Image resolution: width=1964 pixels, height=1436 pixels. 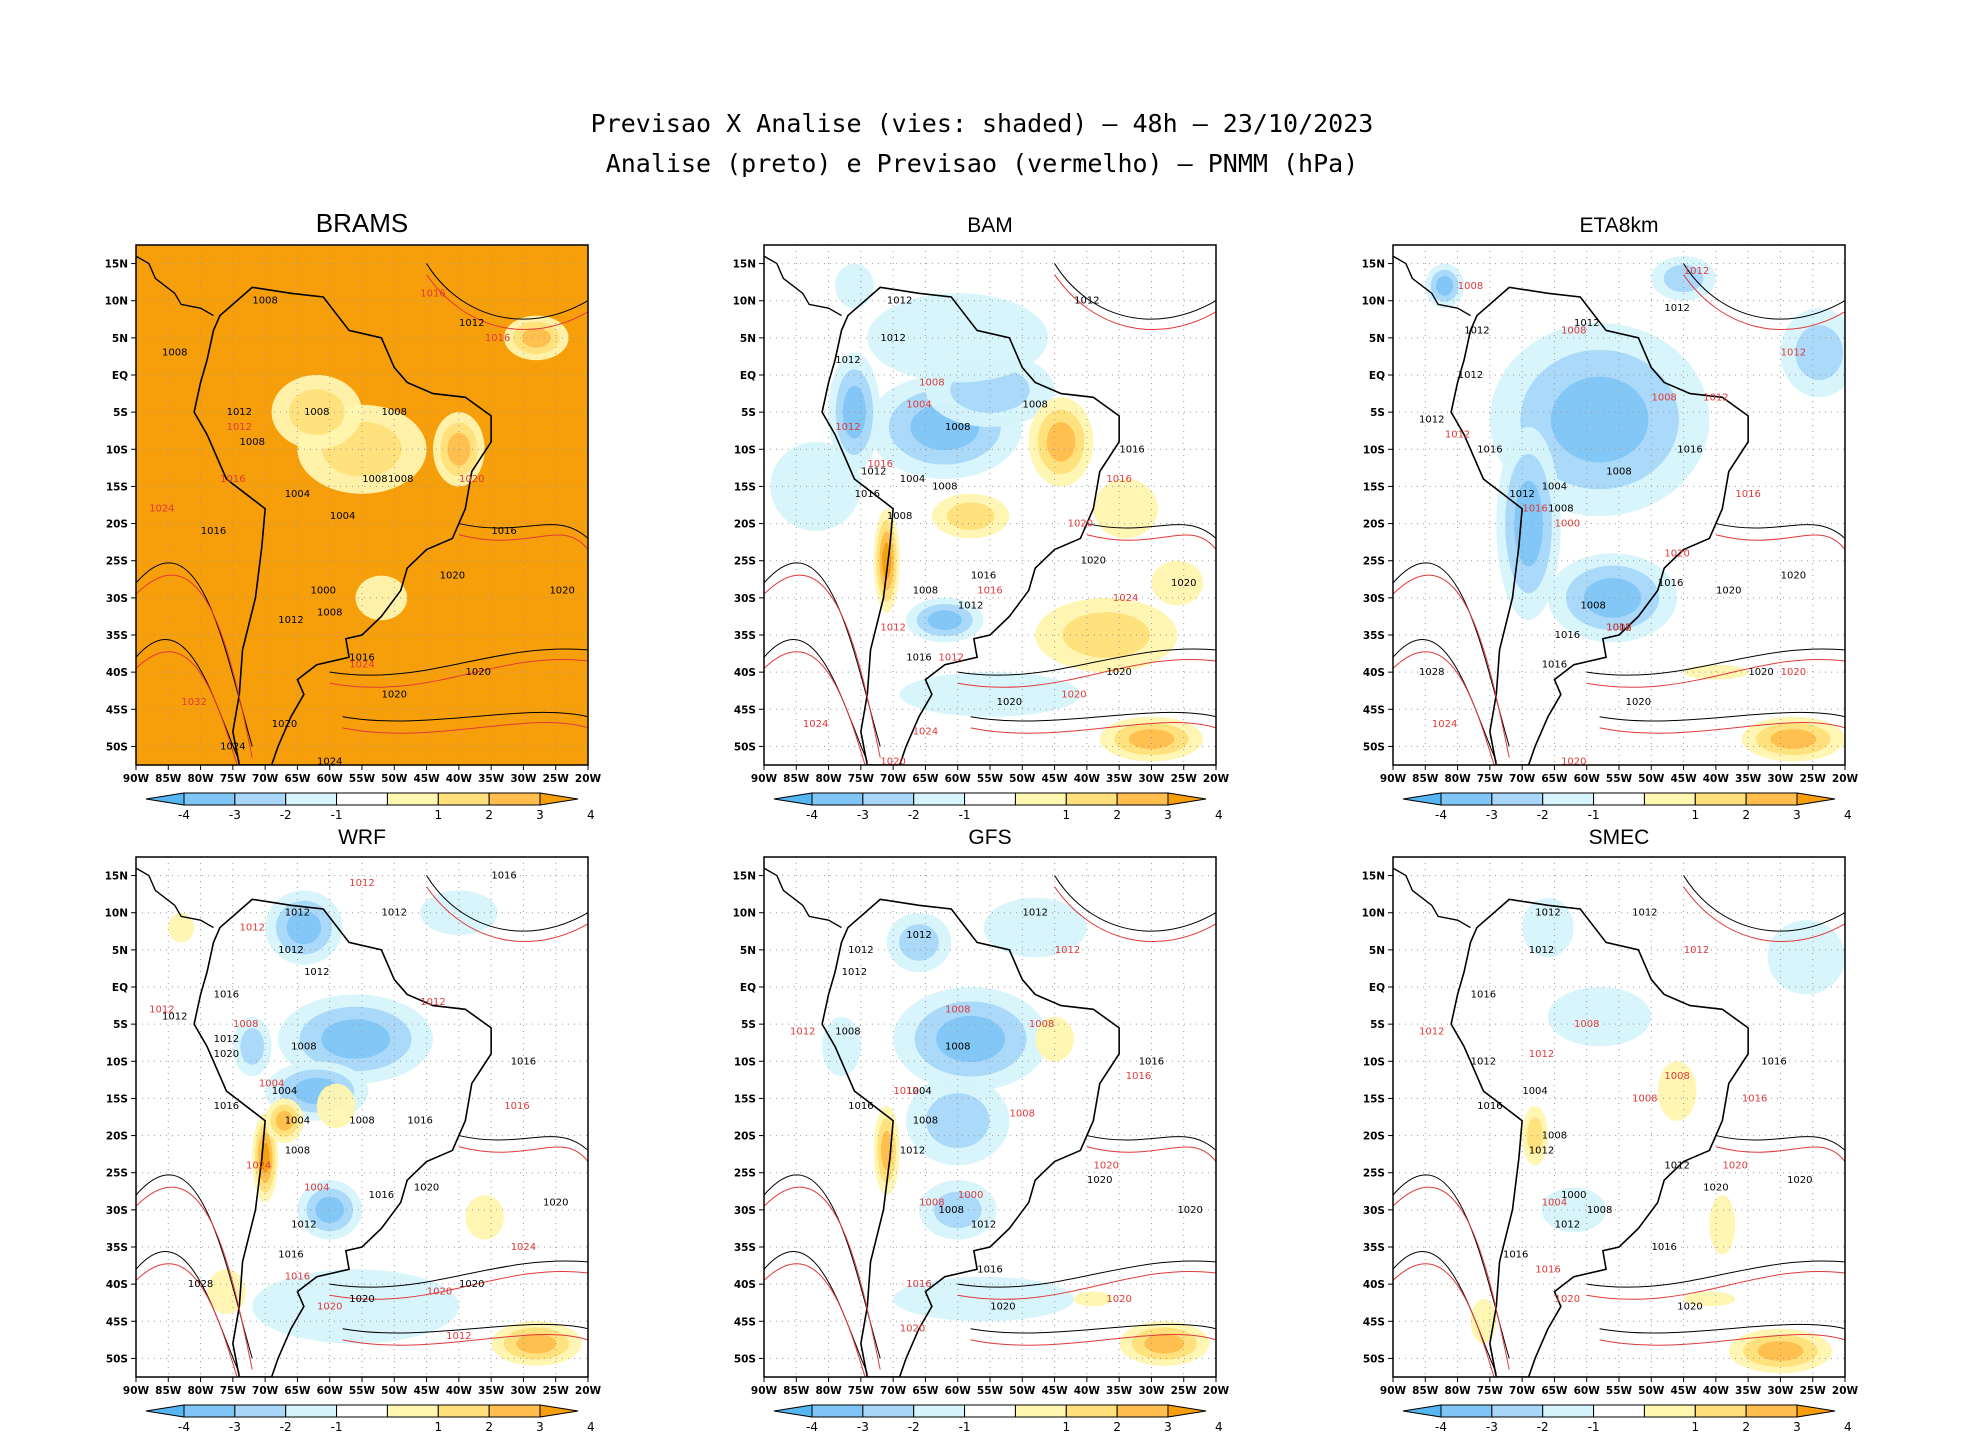 What do you see at coordinates (745, 599) in the screenshot?
I see `y-tick-label: 30S` at bounding box center [745, 599].